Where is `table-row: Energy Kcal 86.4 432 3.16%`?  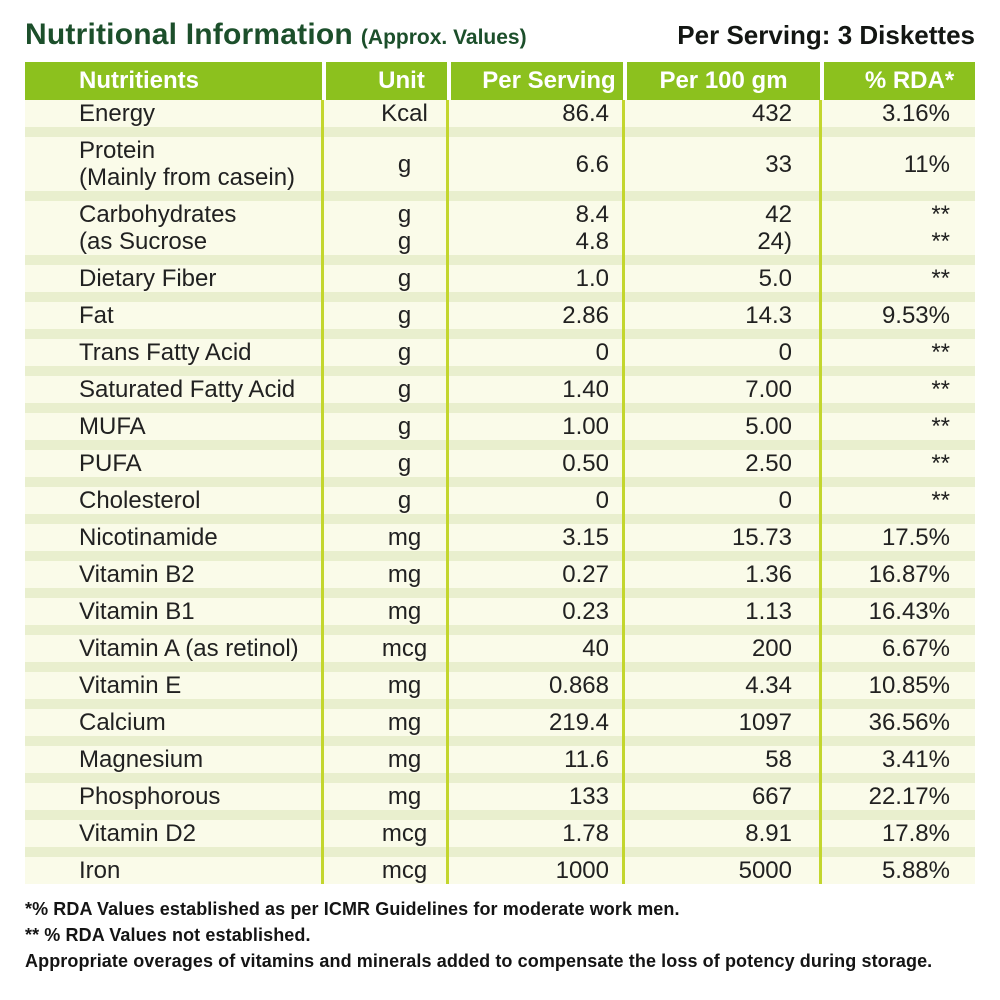 table-row: Energy Kcal 86.4 432 3.16% is located at coordinates (500, 113).